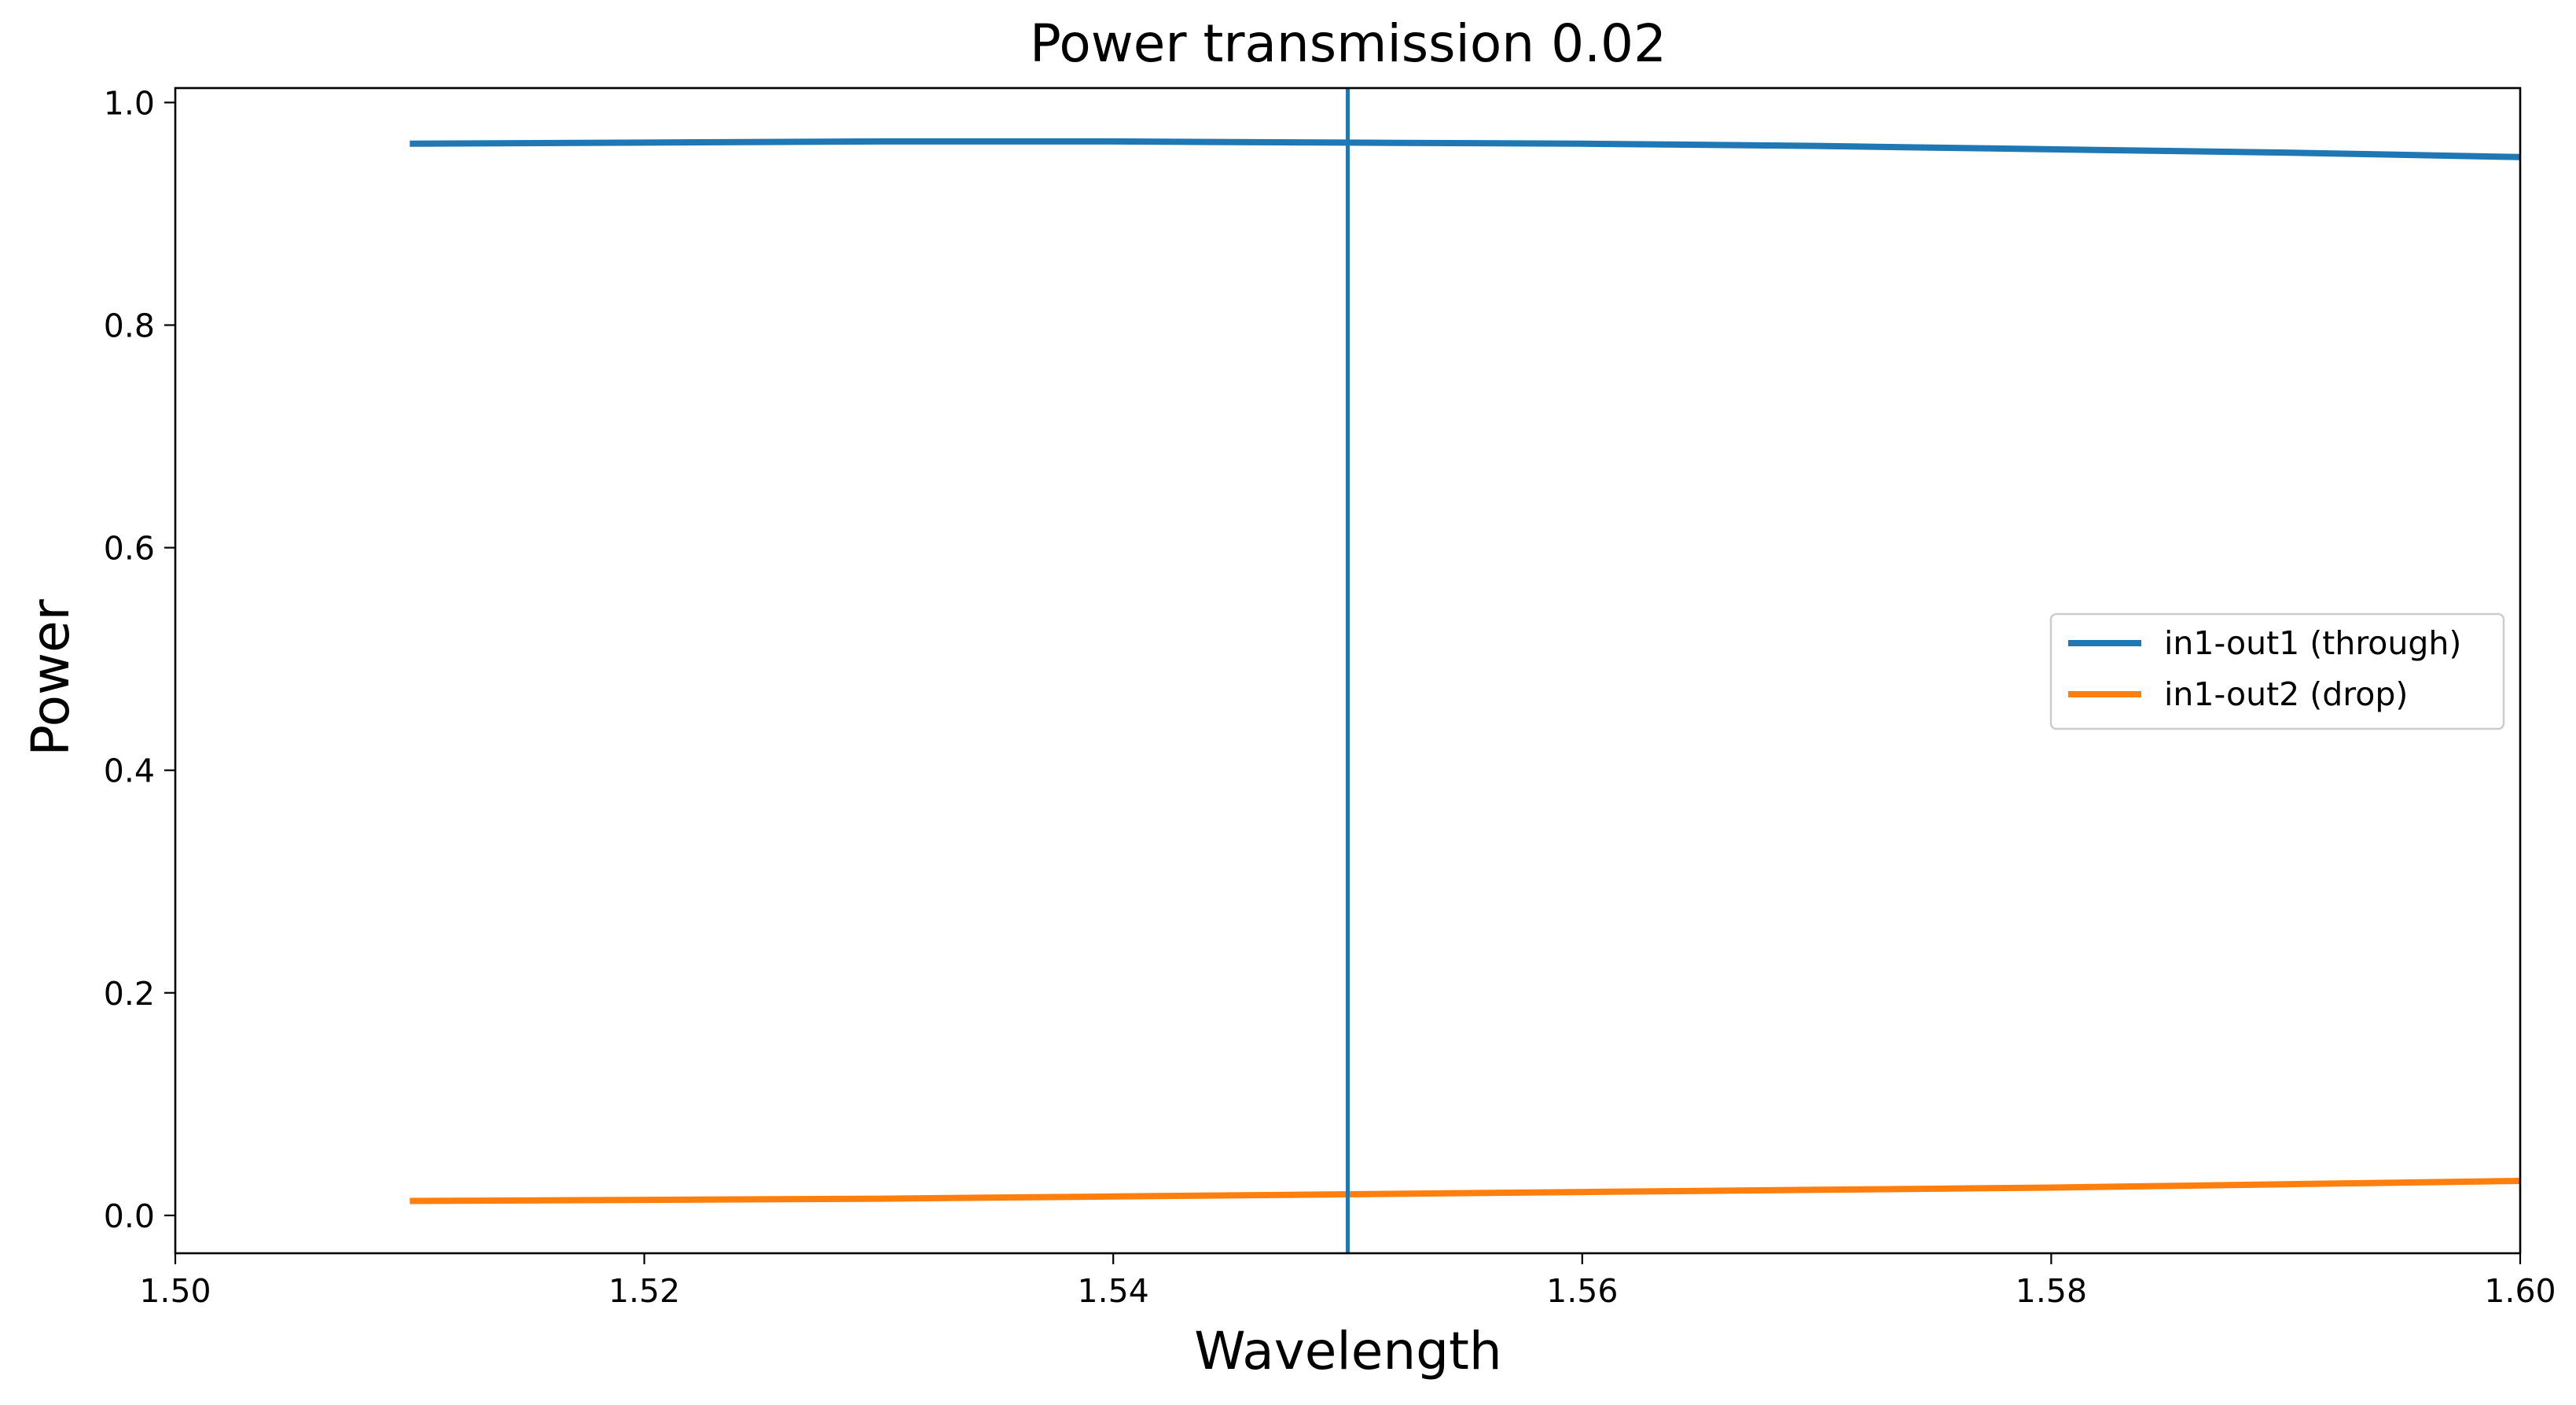 The image size is (2576, 1405). I want to click on x-tick-label: 1.54, so click(1113, 1291).